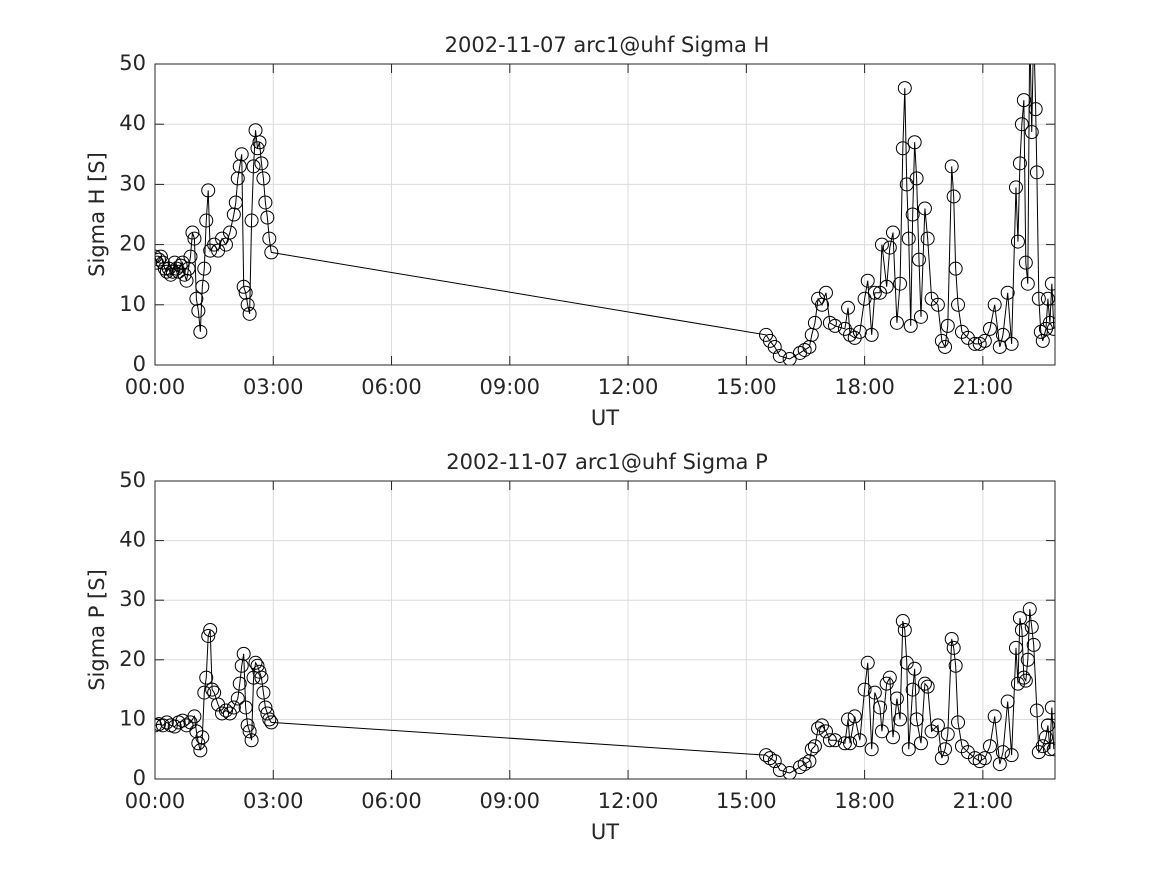 The width and height of the screenshot is (1167, 875). Describe the element at coordinates (864, 387) in the screenshot. I see `x-tick-label: 18:00` at that location.